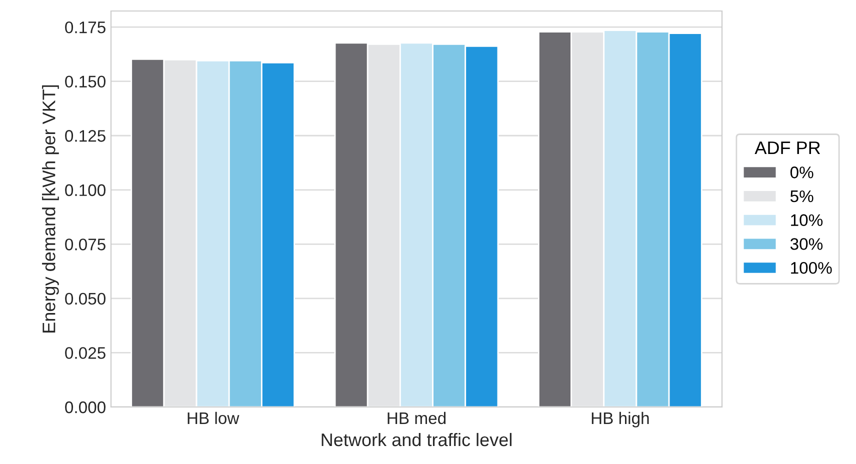 The height and width of the screenshot is (464, 856). I want to click on x-tick-label: HB med, so click(417, 418).